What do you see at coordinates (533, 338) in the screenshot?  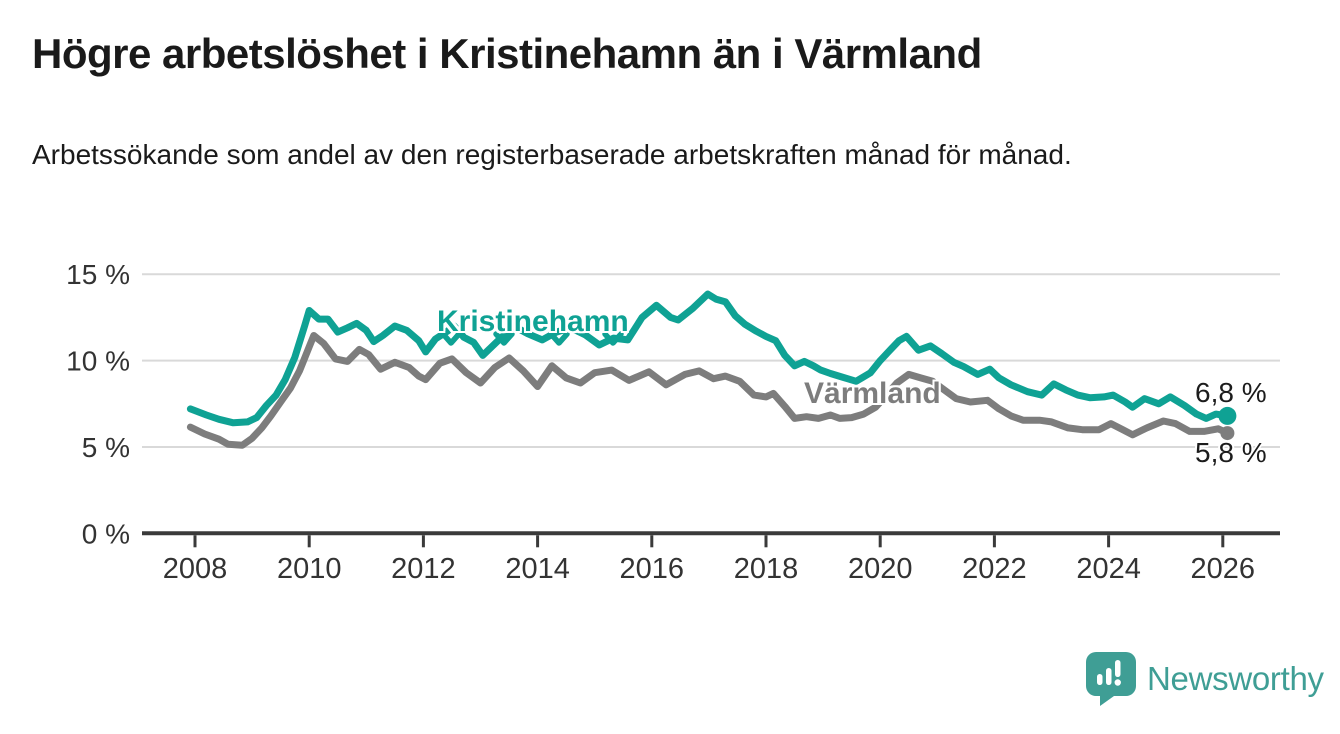 I see `kristinehamn-underline-chevrons-icon` at bounding box center [533, 338].